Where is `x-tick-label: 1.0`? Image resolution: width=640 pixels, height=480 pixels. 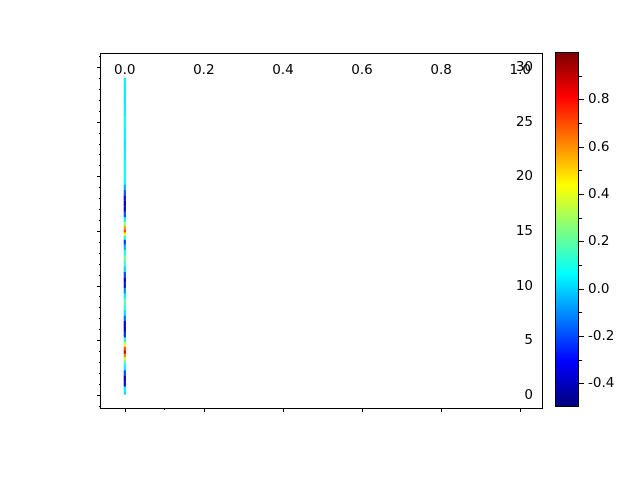
x-tick-label: 1.0 is located at coordinates (520, 70).